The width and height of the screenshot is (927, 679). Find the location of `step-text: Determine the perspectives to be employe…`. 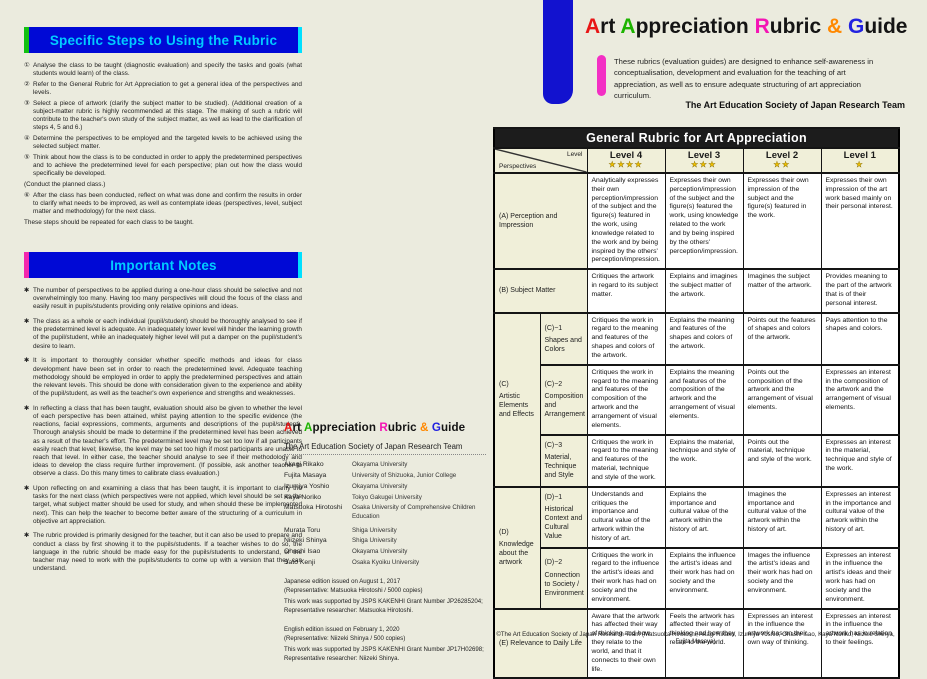

step-text: Determine the perspectives to be employe… is located at coordinates (167, 143).